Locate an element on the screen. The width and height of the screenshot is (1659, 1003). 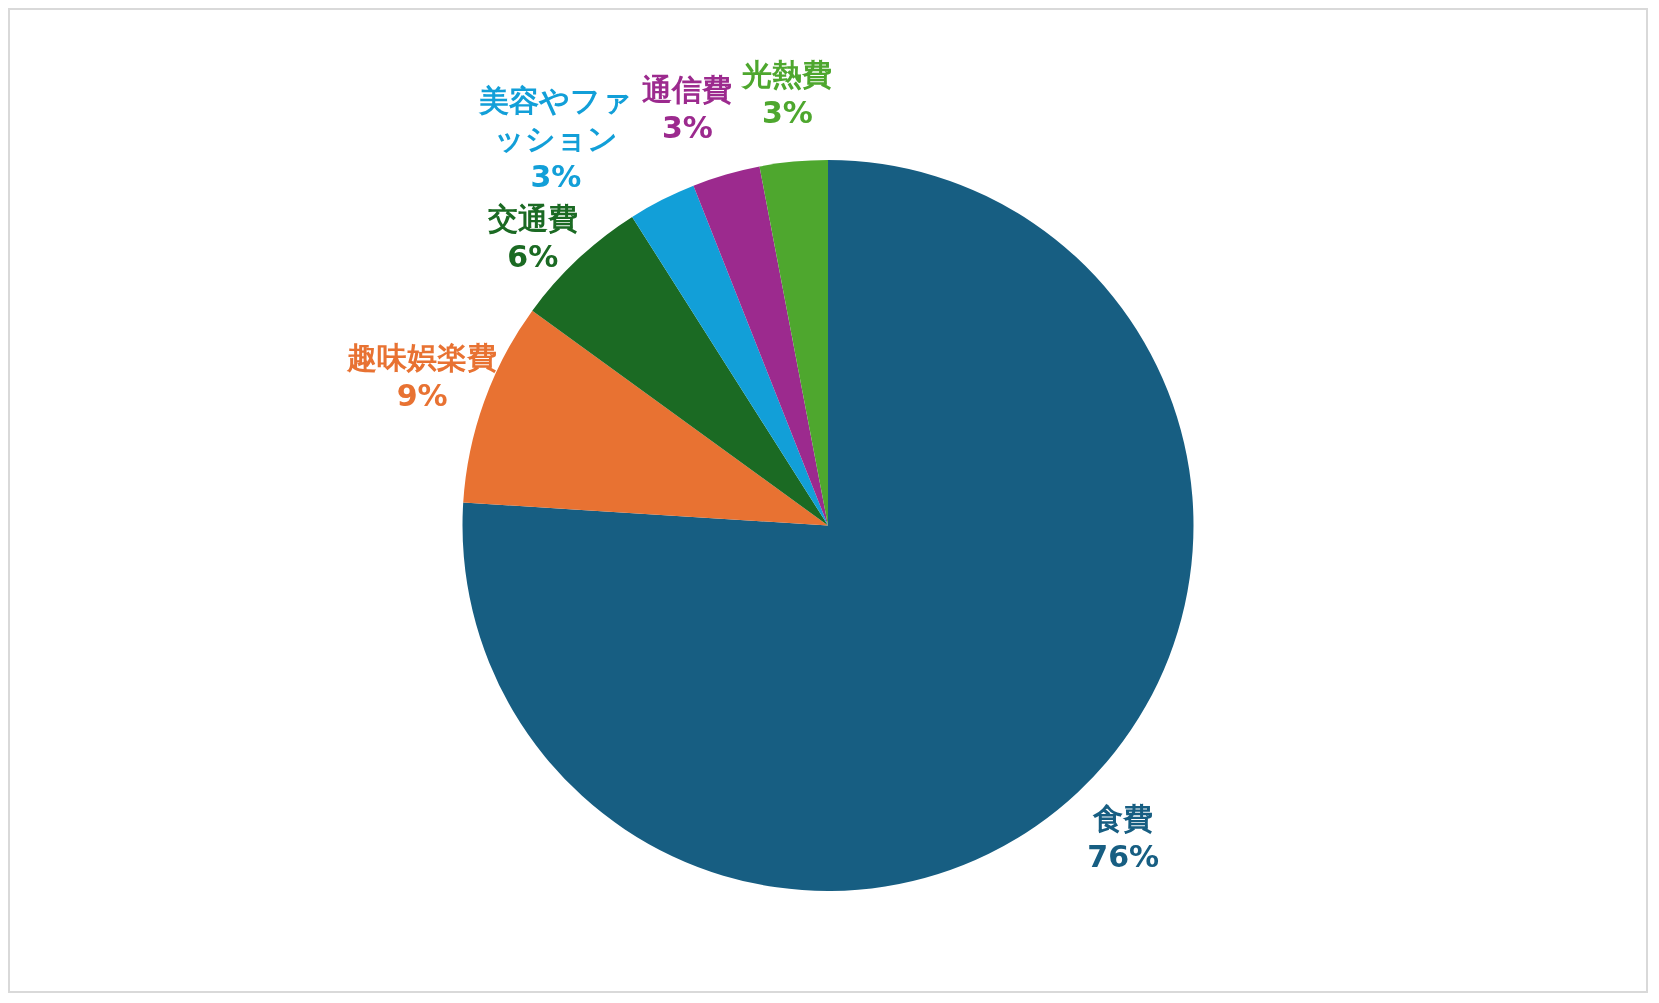
data-label: 9% is located at coordinates (422, 396).